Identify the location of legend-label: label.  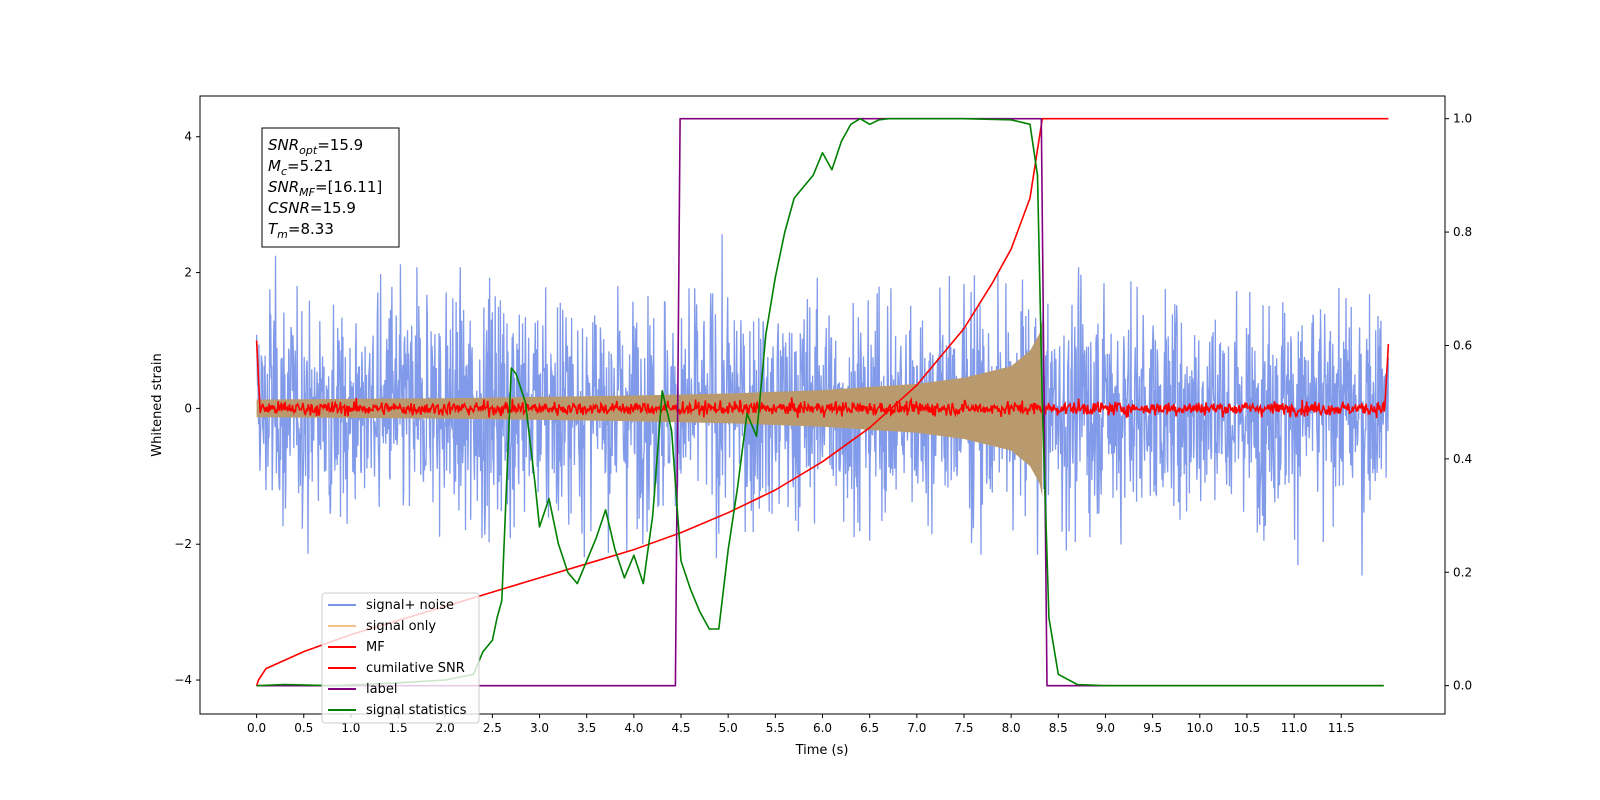
(381, 689).